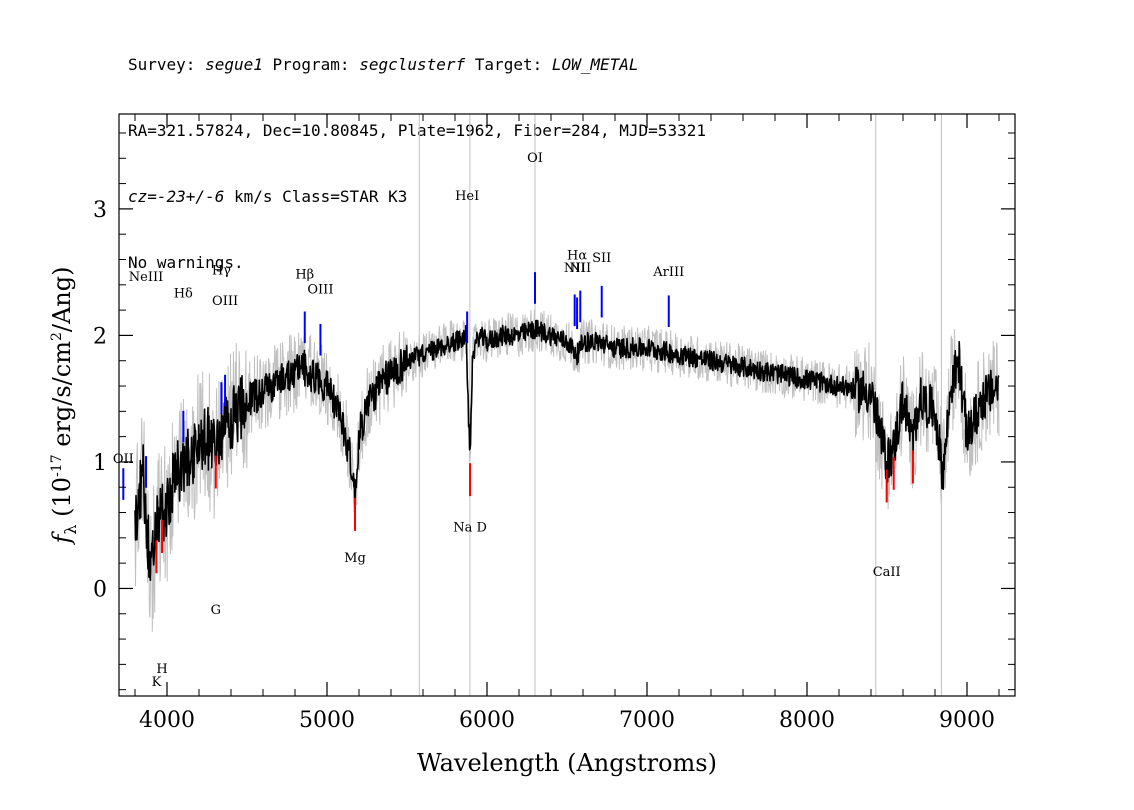 This screenshot has height=810, width=1134. I want to click on survey-label: Survey:, so click(167, 64).